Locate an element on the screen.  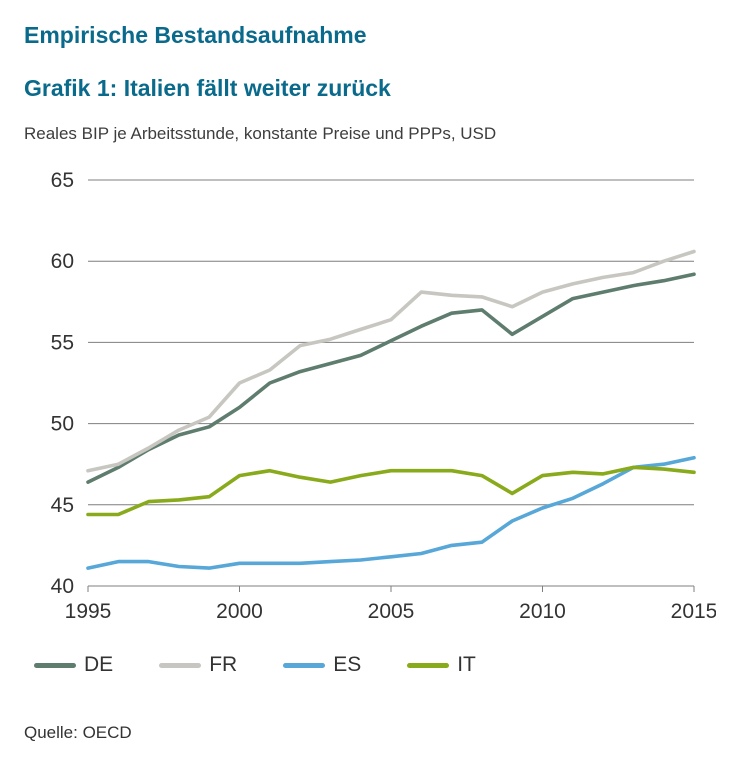
legend-item-it: IT is located at coordinates (441, 665).